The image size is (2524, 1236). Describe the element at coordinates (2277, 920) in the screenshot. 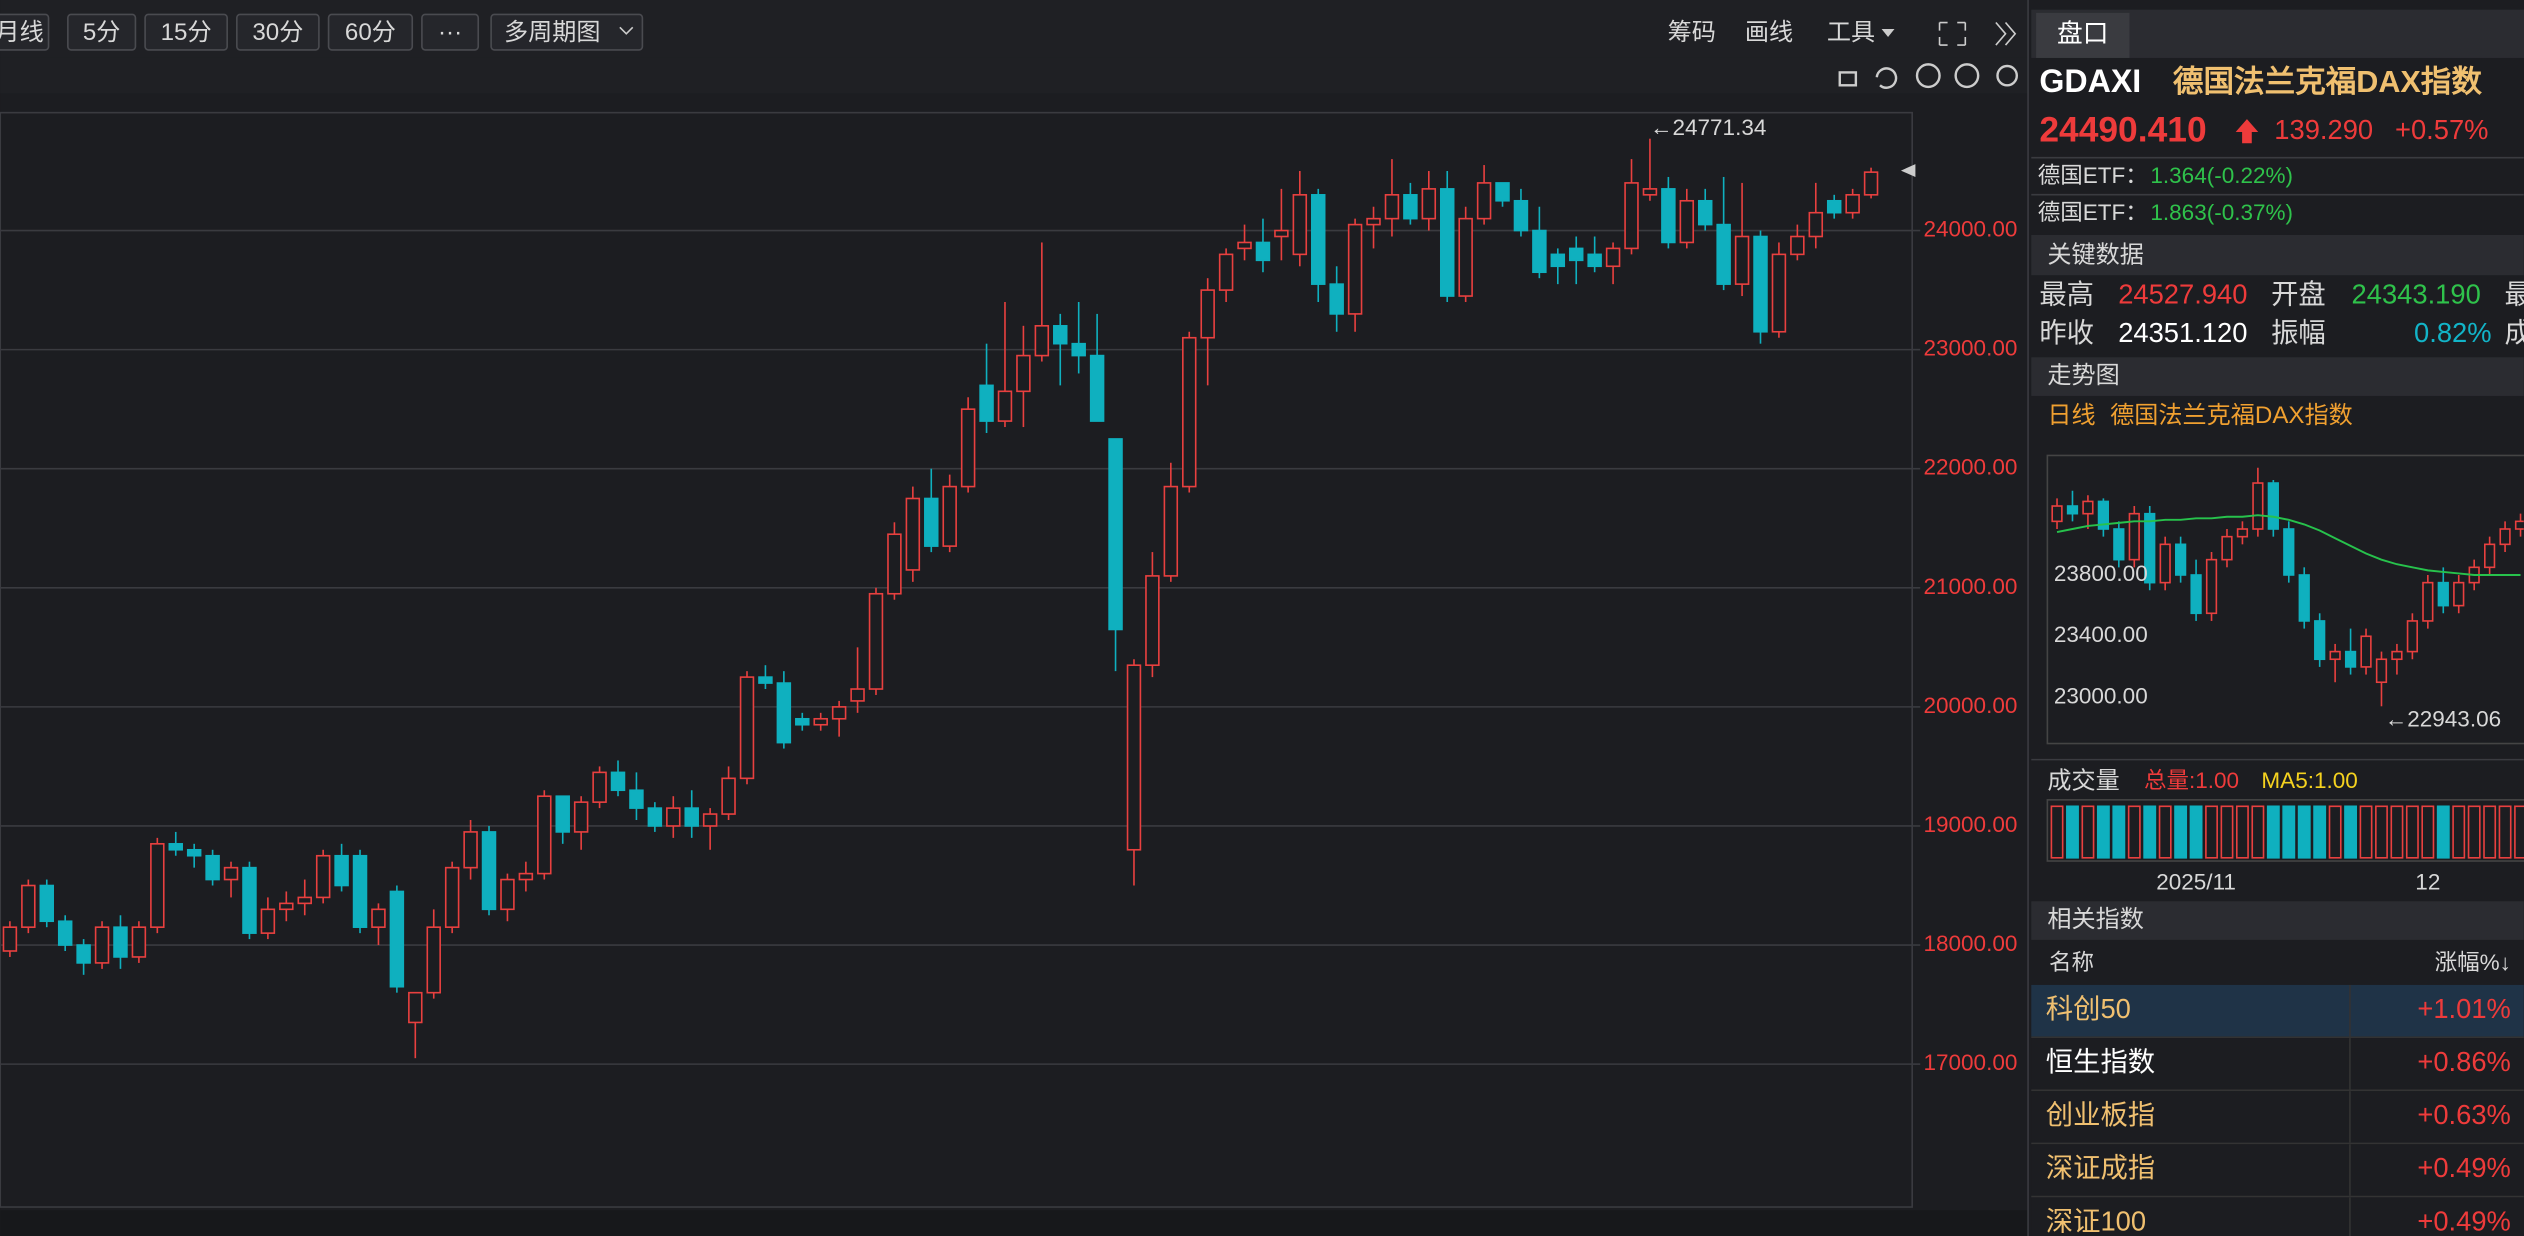

I see `section-header` at that location.